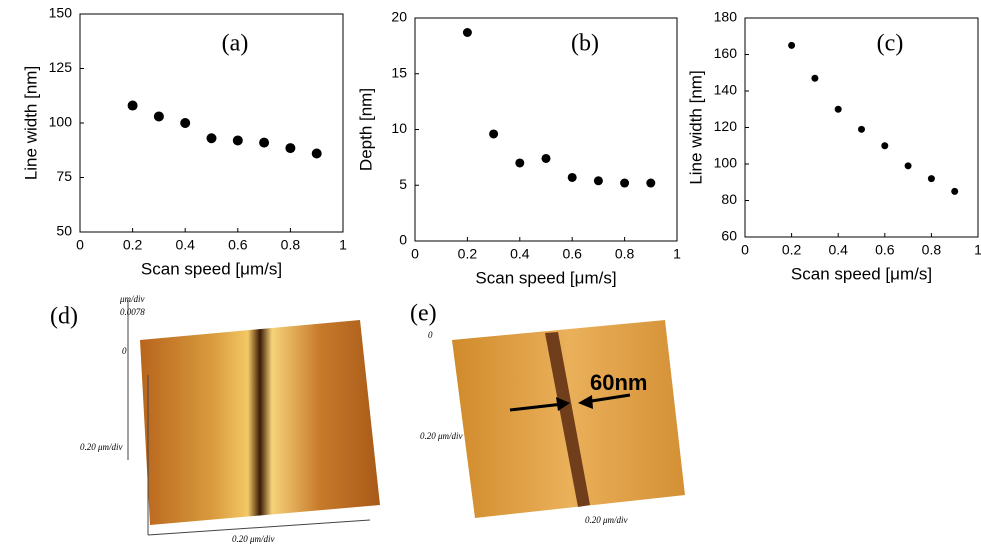 Image resolution: width=981 pixels, height=547 pixels. I want to click on panel-label: (d), so click(64, 317).